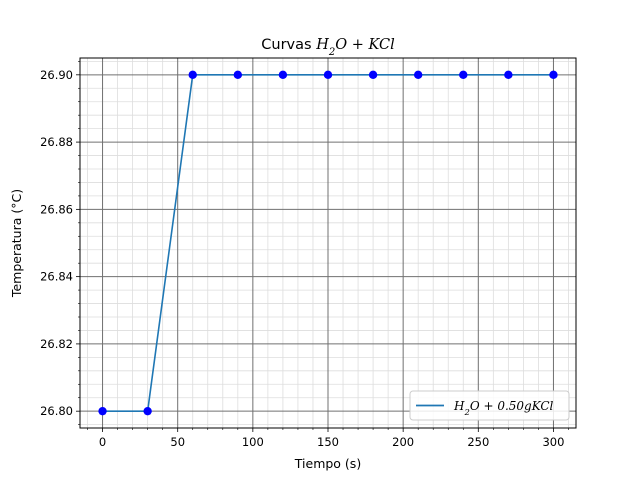  Describe the element at coordinates (56, 75) in the screenshot. I see `y-tick-label: 26.90` at that location.